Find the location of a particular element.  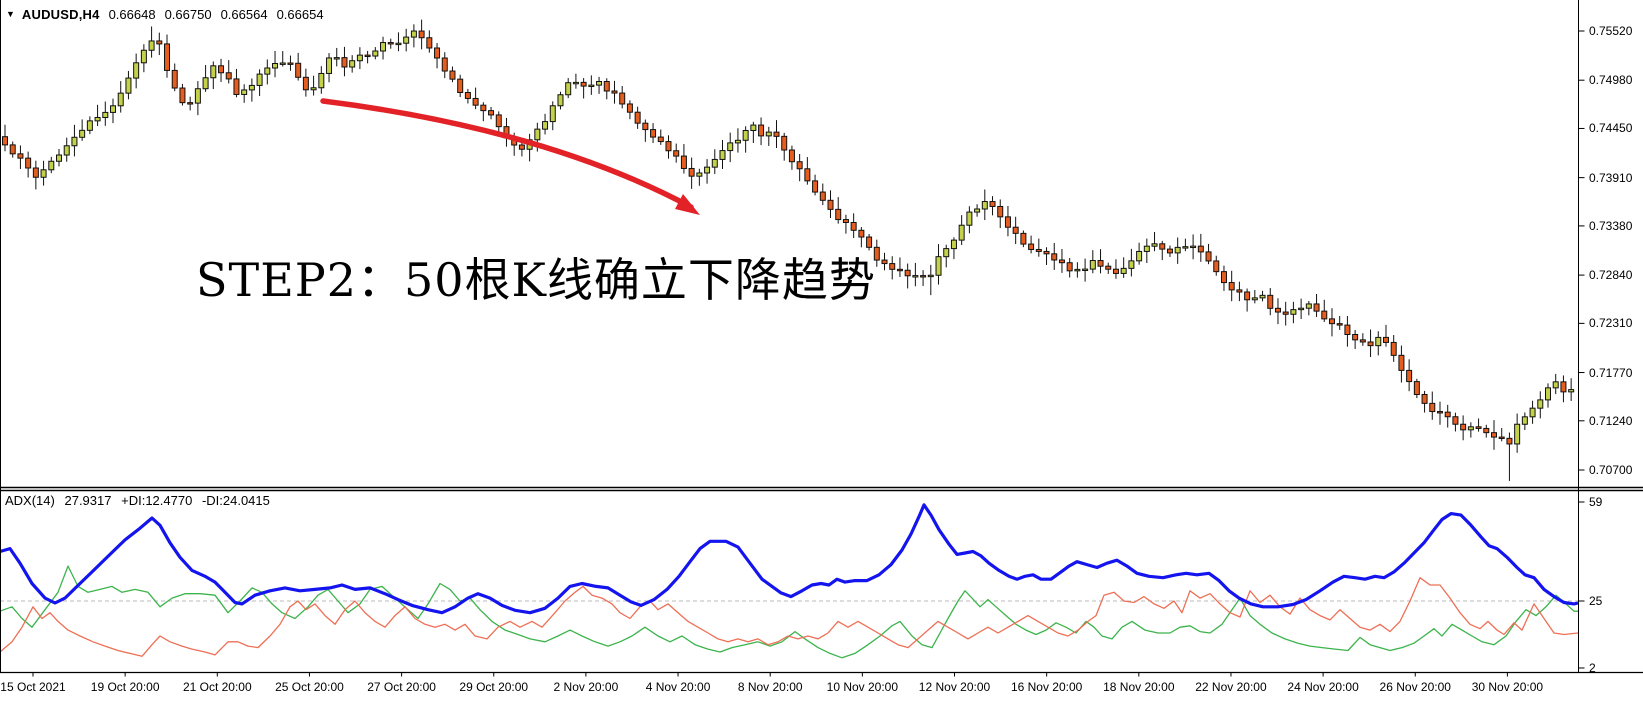

ohlc-close: 0.66654 is located at coordinates (300, 14).